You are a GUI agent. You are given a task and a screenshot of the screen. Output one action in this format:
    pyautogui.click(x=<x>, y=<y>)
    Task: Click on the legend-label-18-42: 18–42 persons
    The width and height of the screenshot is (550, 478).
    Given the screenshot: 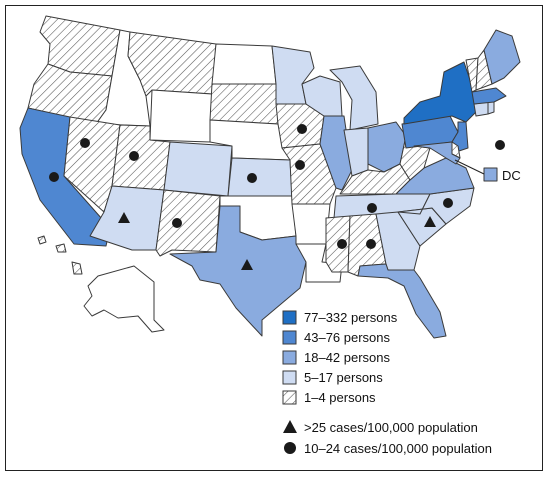 What is the action you would take?
    pyautogui.click(x=347, y=357)
    